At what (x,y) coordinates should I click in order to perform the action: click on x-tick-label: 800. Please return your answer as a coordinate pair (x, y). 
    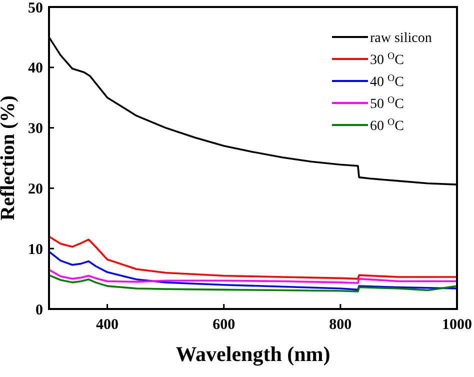
    Looking at the image, I should click on (340, 325).